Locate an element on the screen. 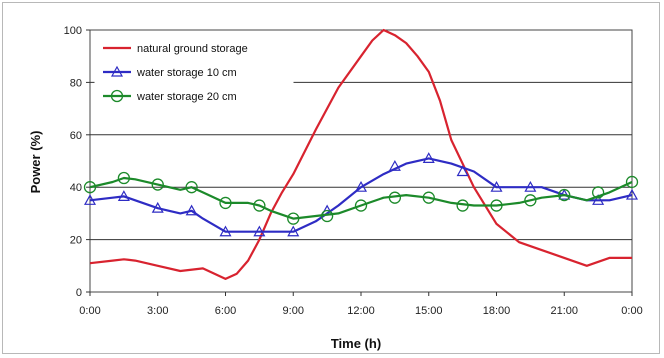 This screenshot has width=664, height=358. y-tick-label: 60 is located at coordinates (76, 136).